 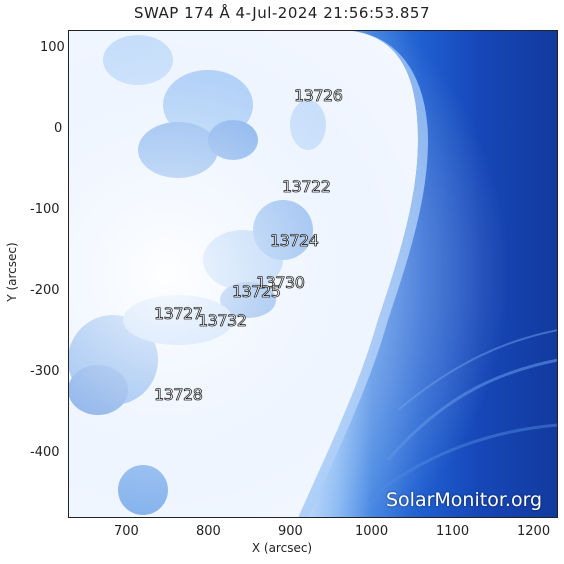 I want to click on active-region-label: 13727, so click(x=179, y=314).